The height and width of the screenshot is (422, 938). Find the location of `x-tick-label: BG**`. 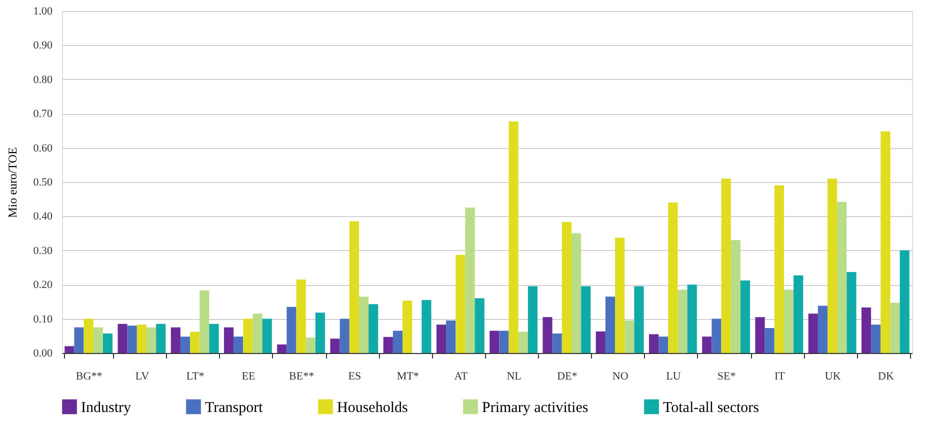

x-tick-label: BG** is located at coordinates (89, 376).